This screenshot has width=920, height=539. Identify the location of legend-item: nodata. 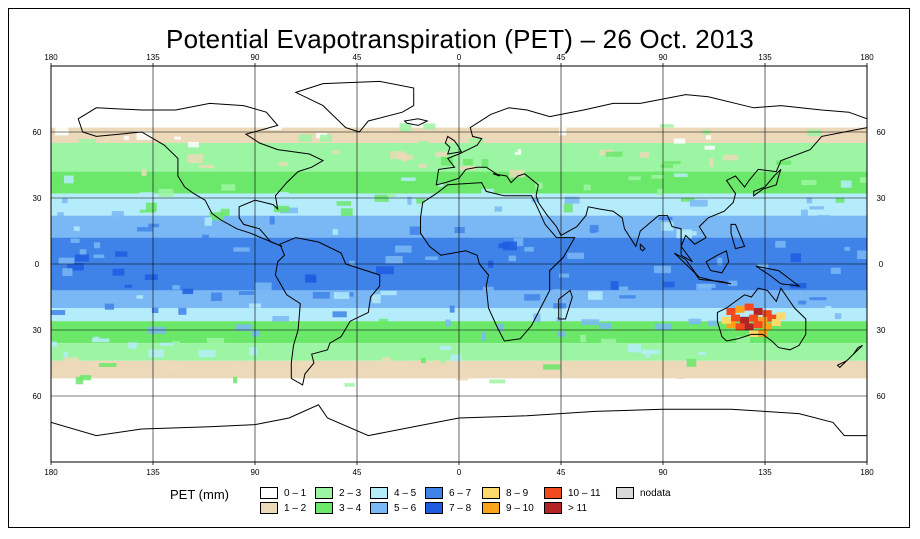
(643, 493).